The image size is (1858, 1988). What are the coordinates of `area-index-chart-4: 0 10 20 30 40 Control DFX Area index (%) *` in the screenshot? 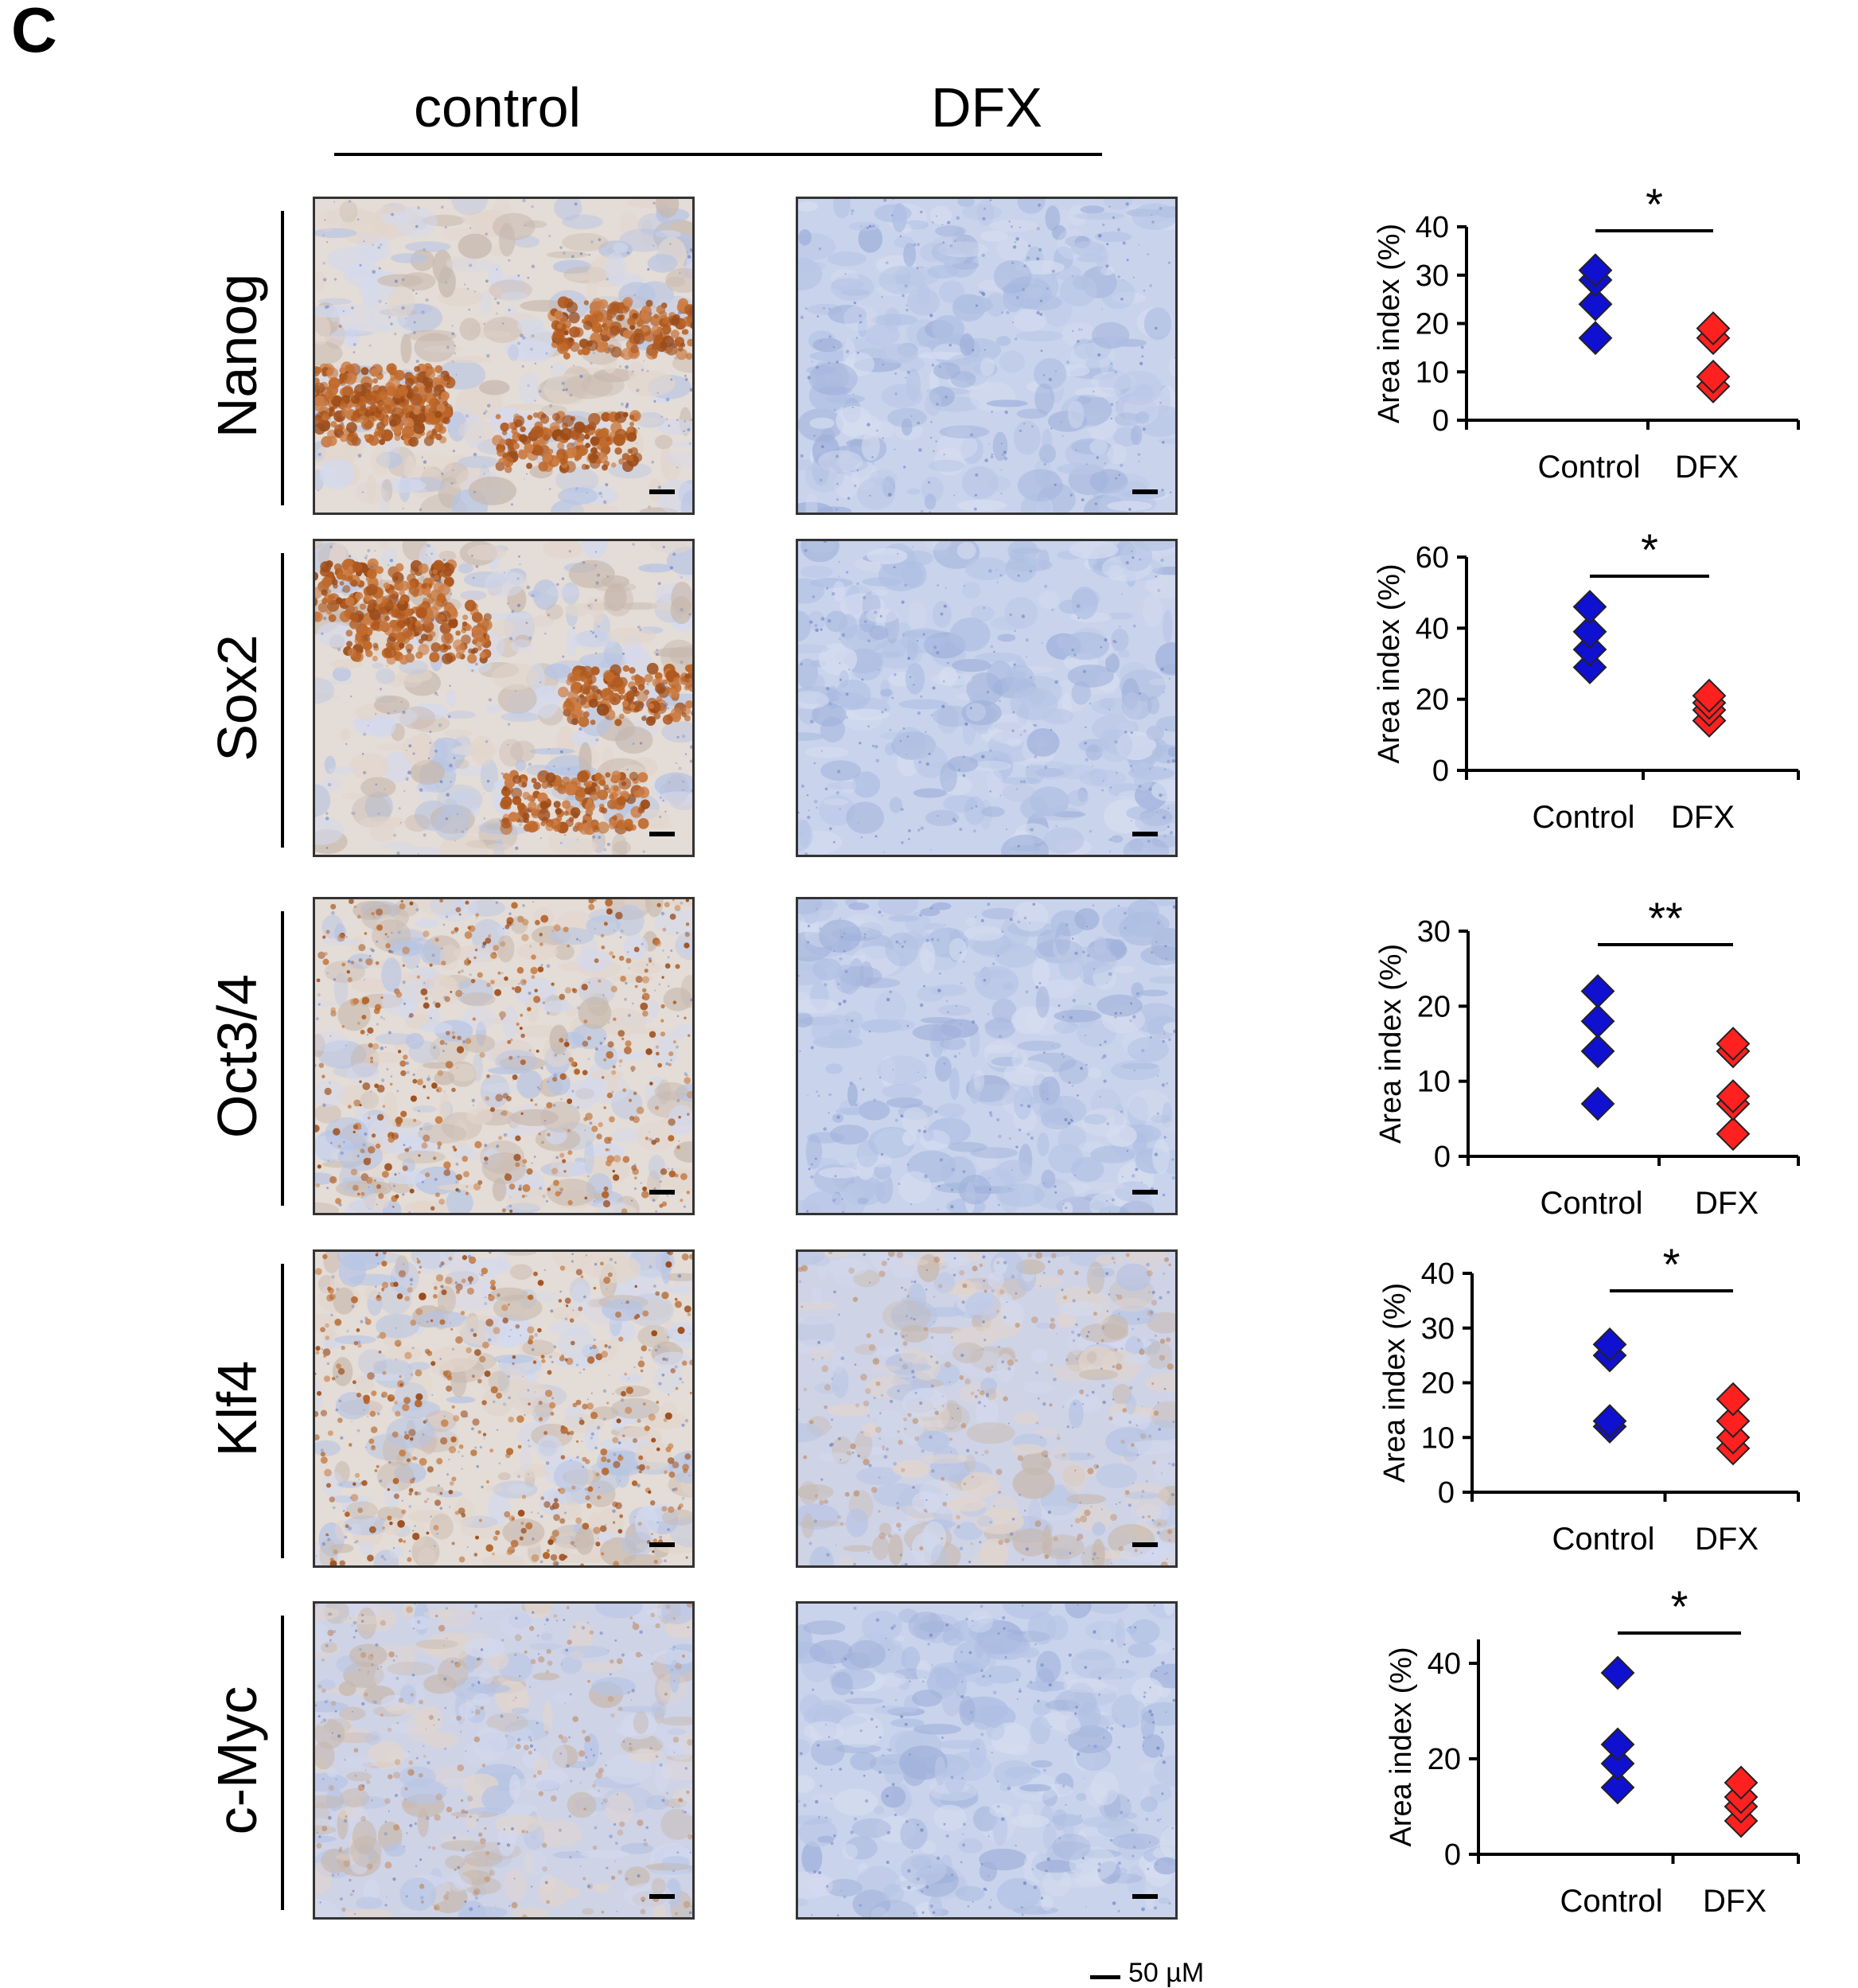 It's located at (1599, 1391).